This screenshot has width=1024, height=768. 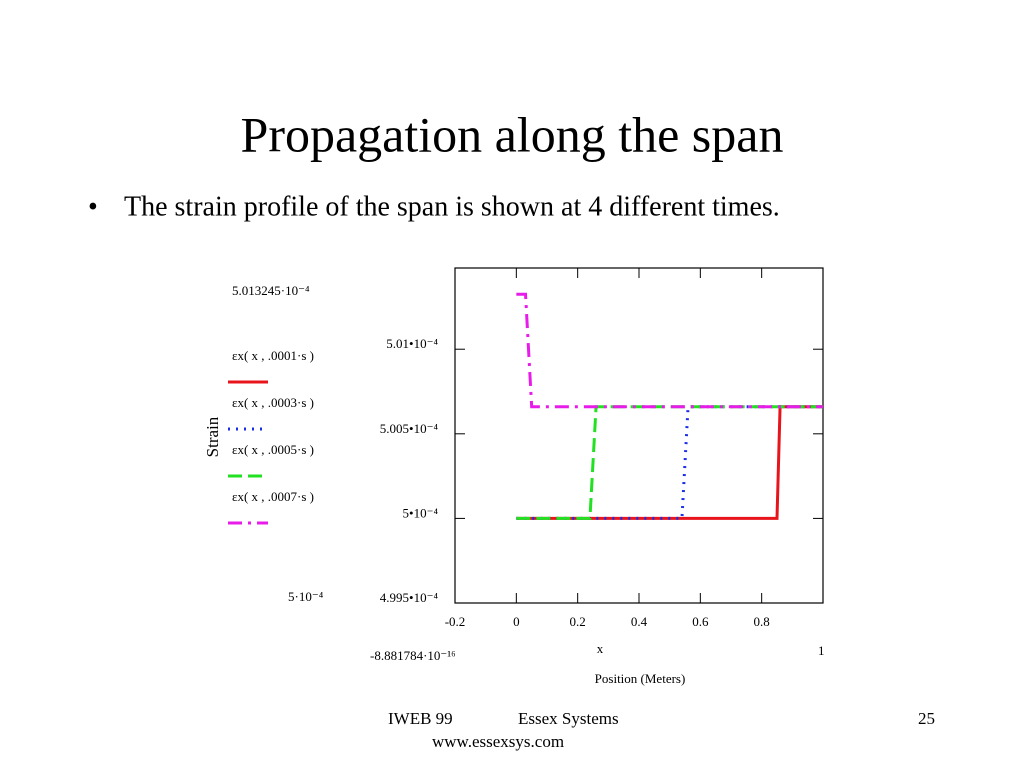 What do you see at coordinates (762, 621) in the screenshot?
I see `x-tick-label: 0.8` at bounding box center [762, 621].